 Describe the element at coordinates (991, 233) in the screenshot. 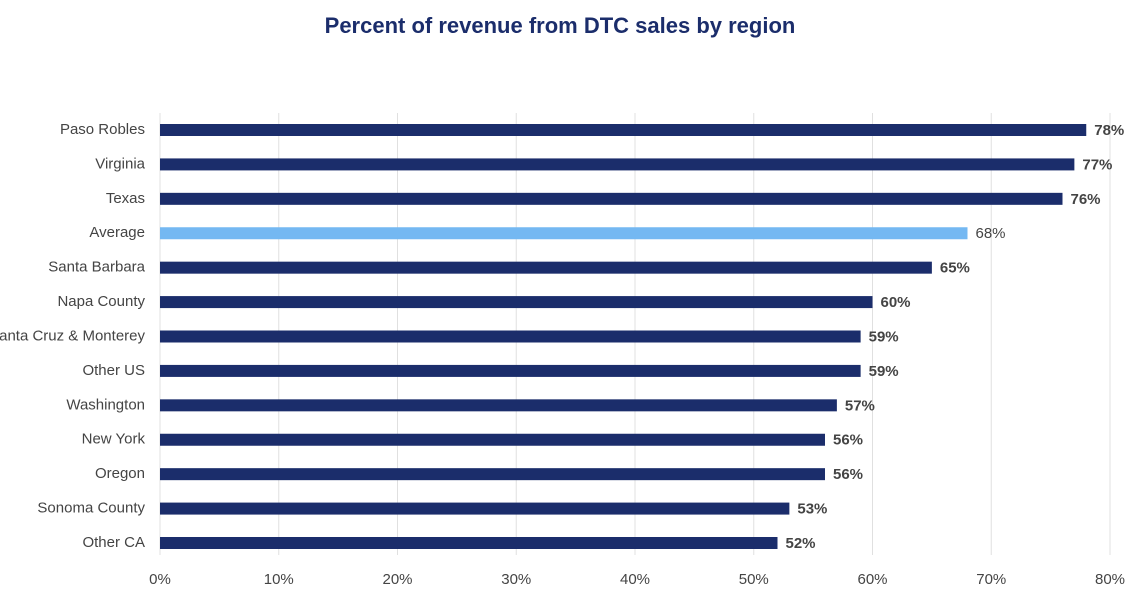

I see `data-label: 68%` at that location.